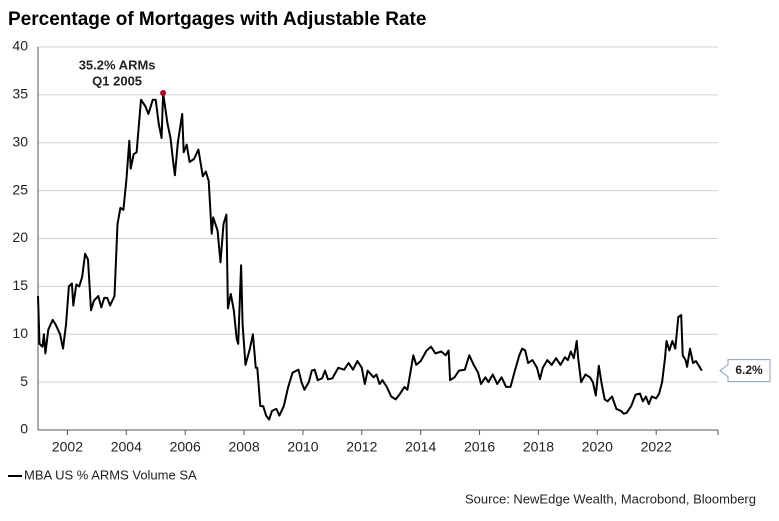 This screenshot has height=521, width=779. I want to click on legend-label: MBA US % ARMS Volume SA, so click(110, 474).